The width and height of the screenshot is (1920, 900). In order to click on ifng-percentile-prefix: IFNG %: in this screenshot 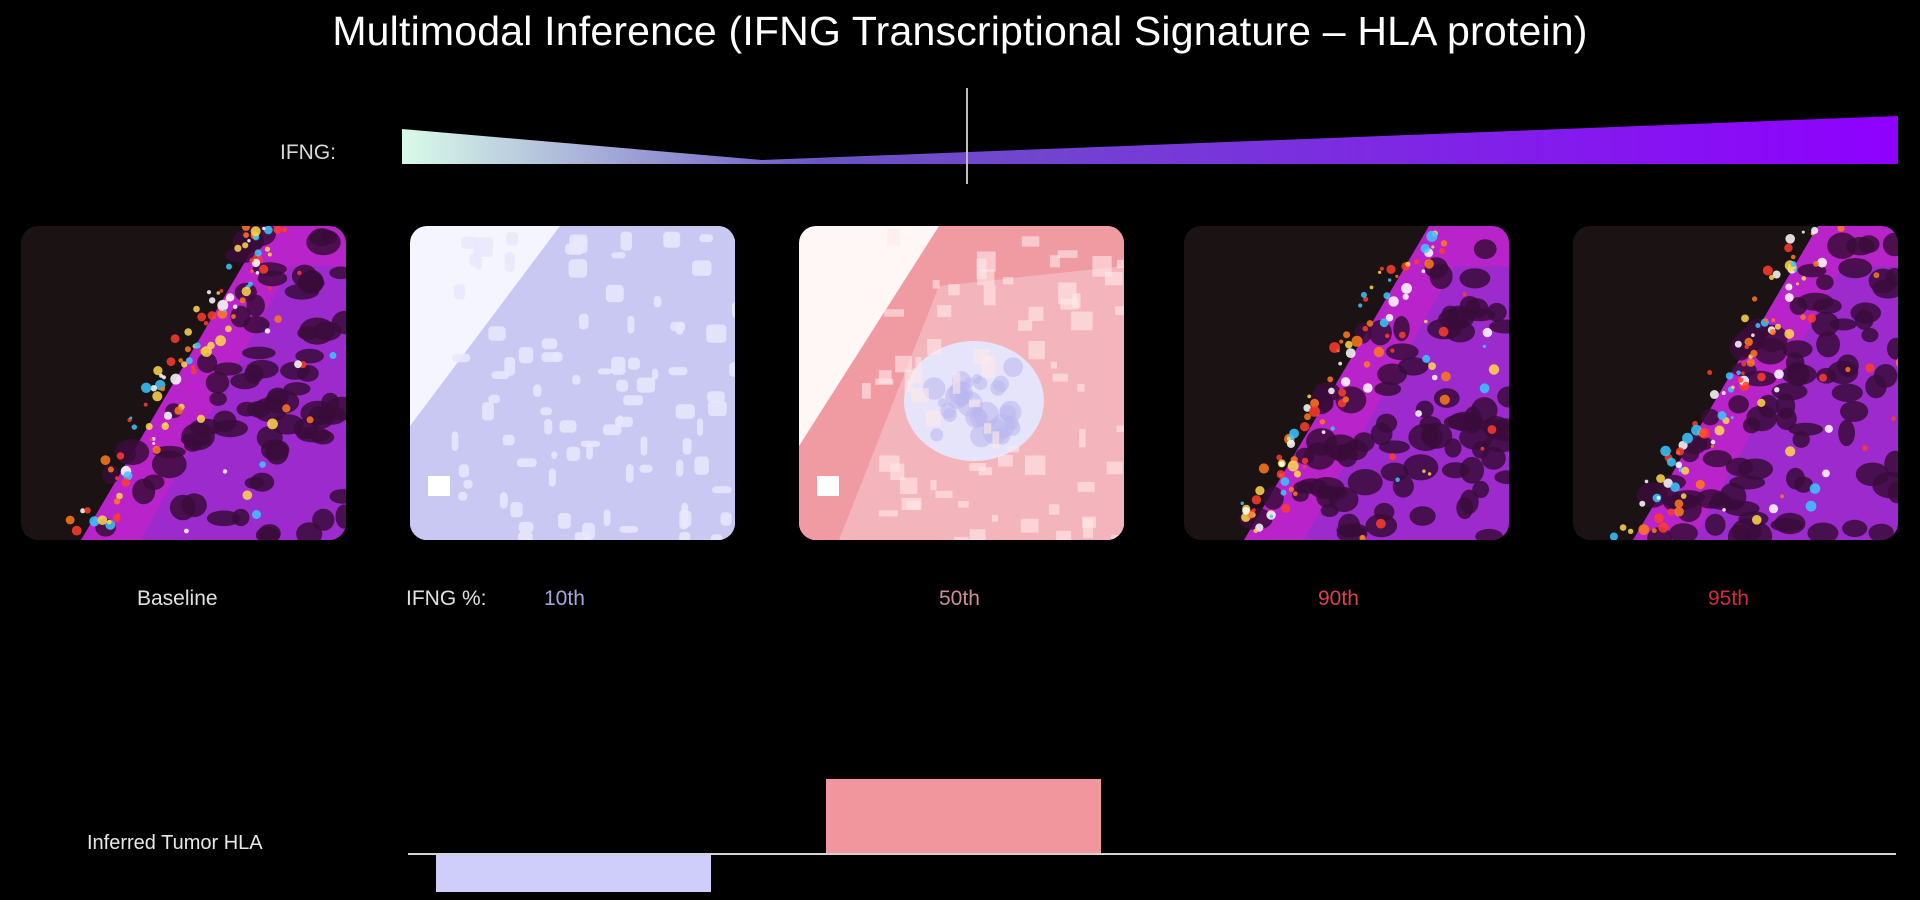, I will do `click(446, 598)`.